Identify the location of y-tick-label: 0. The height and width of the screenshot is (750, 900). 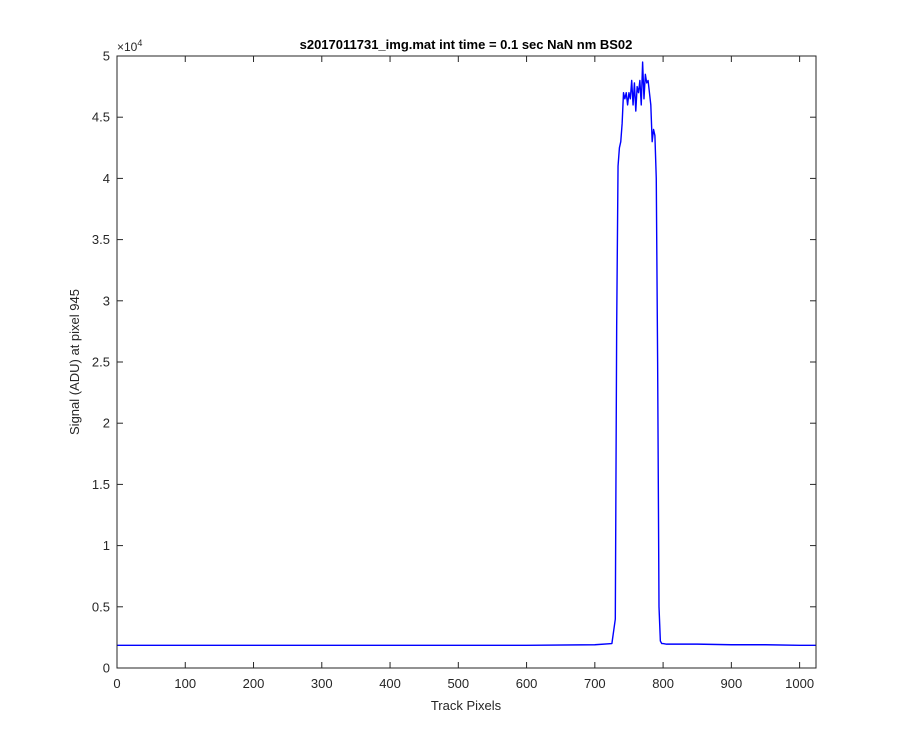
(106, 668).